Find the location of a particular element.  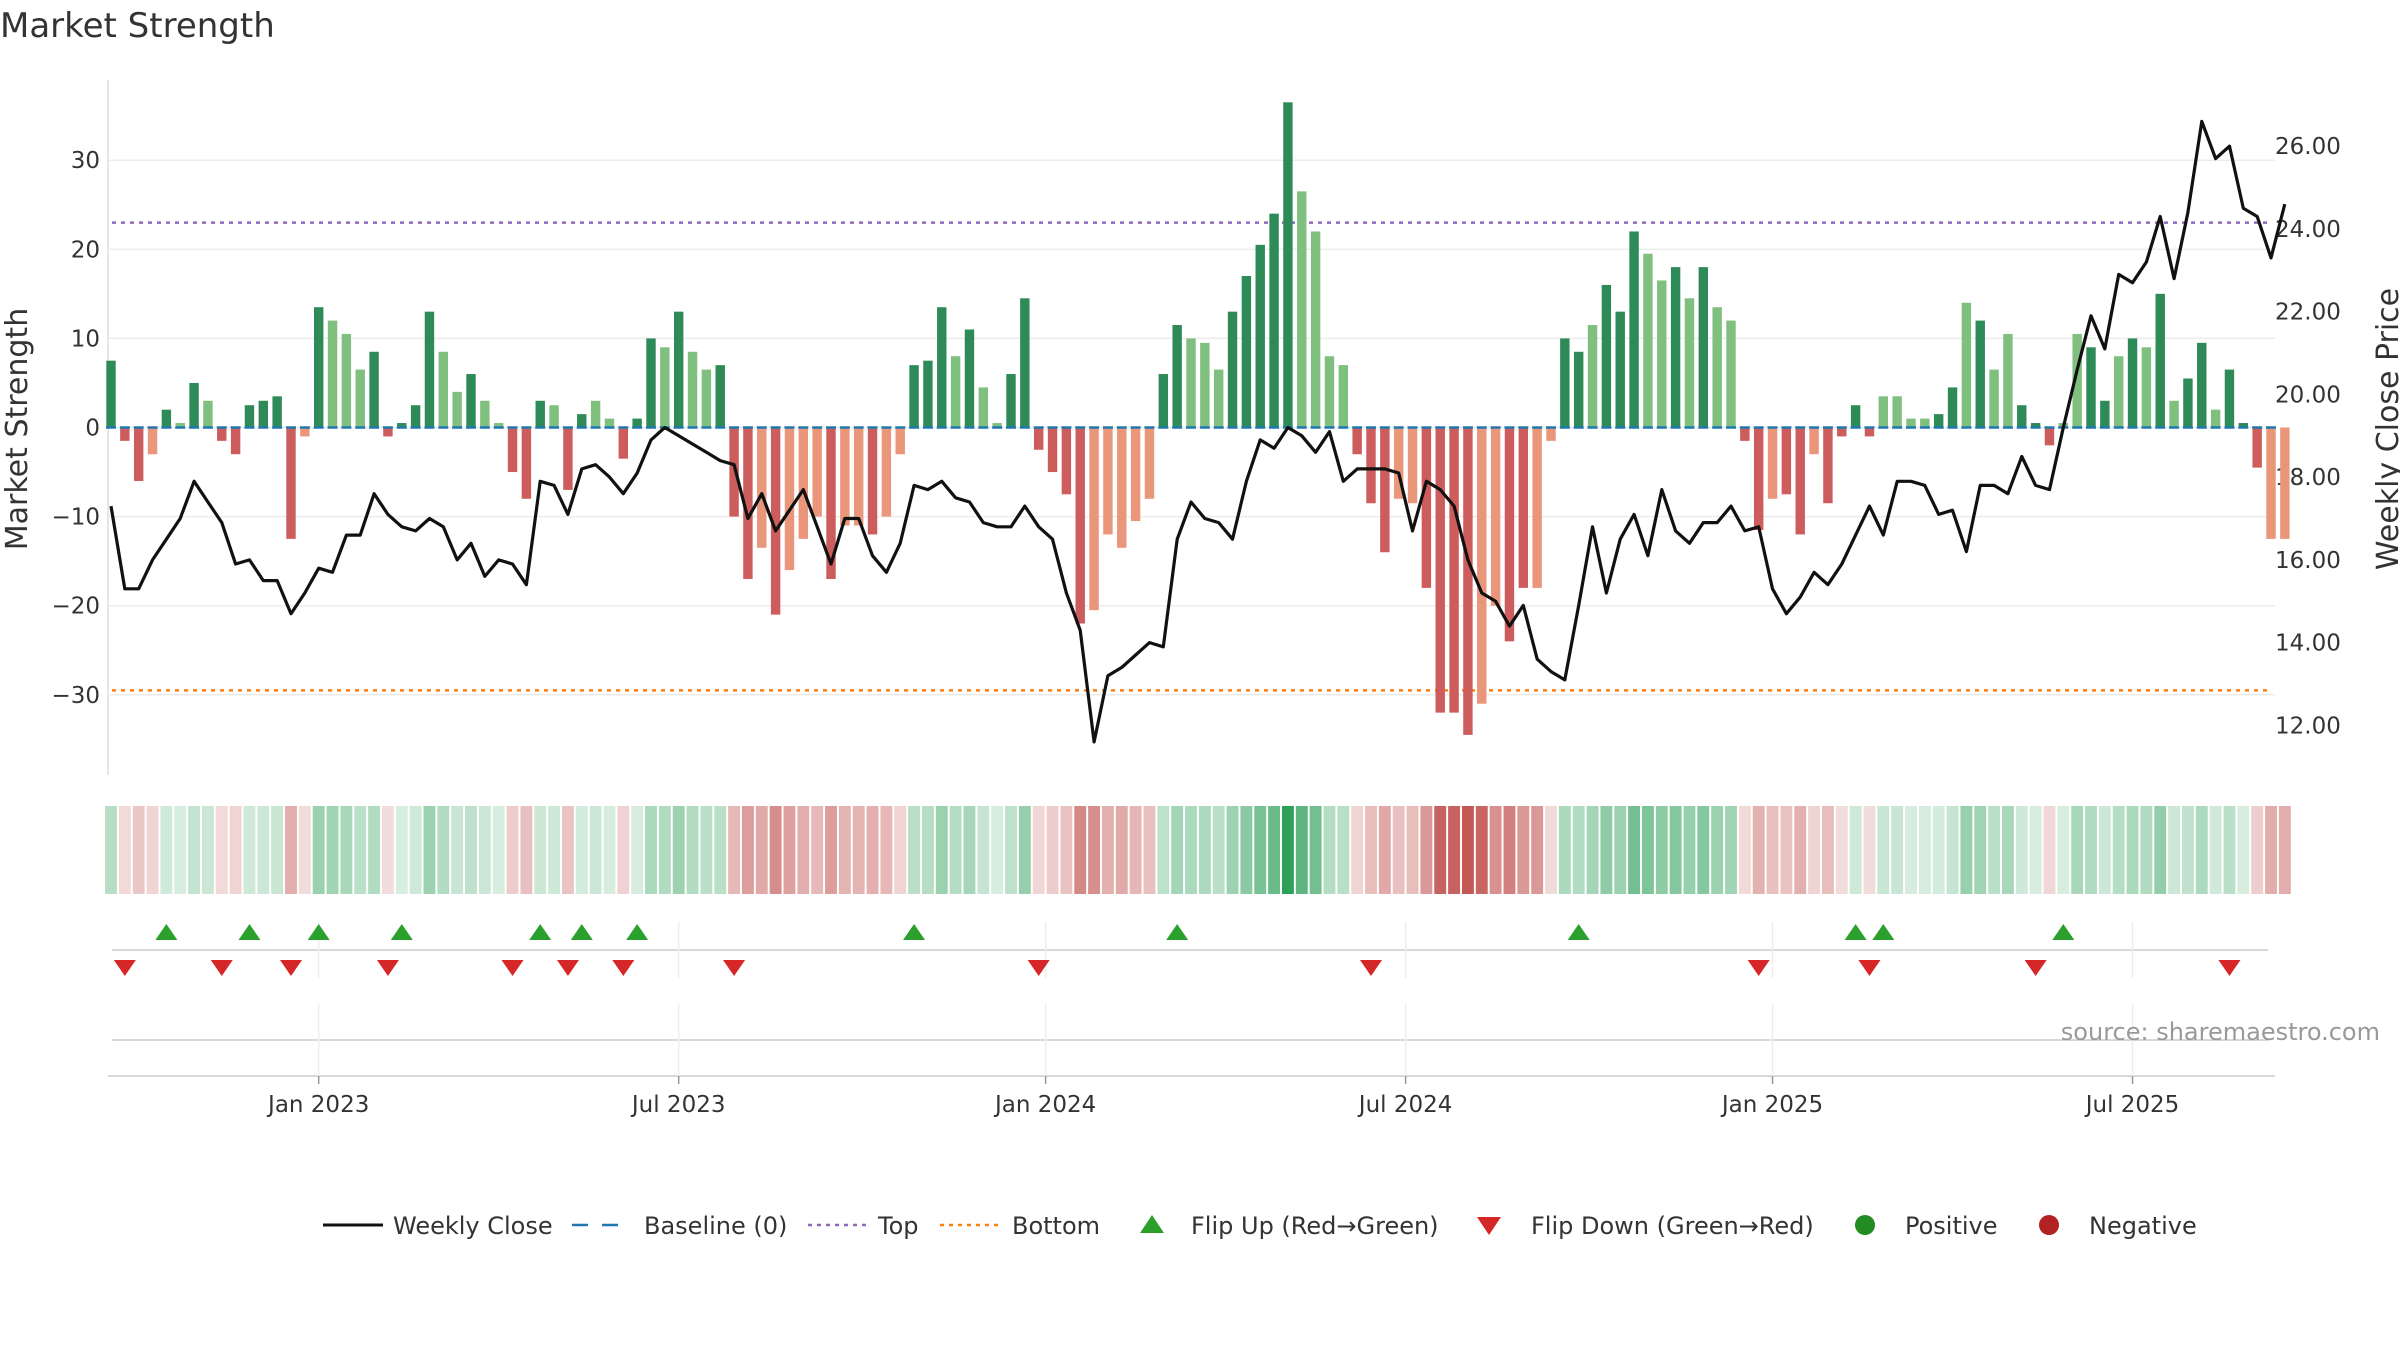

right-tick-label: 20.00 is located at coordinates (2308, 395).